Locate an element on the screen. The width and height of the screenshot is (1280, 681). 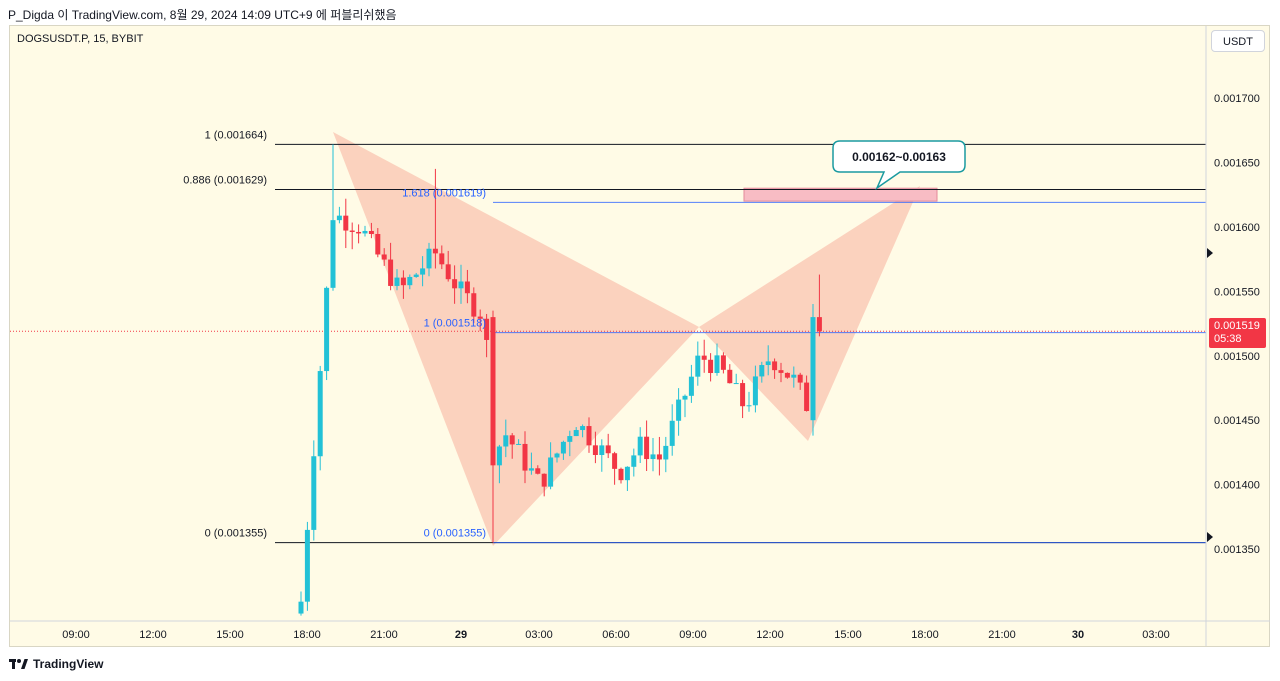
x-tick-label: 18:00 is located at coordinates (307, 635).